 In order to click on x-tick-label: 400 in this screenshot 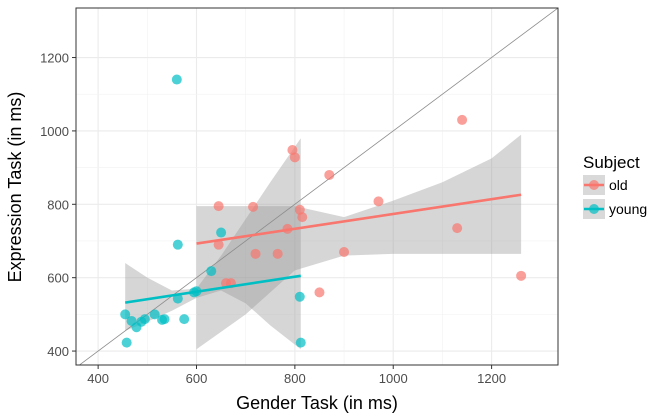, I will do `click(98, 378)`.